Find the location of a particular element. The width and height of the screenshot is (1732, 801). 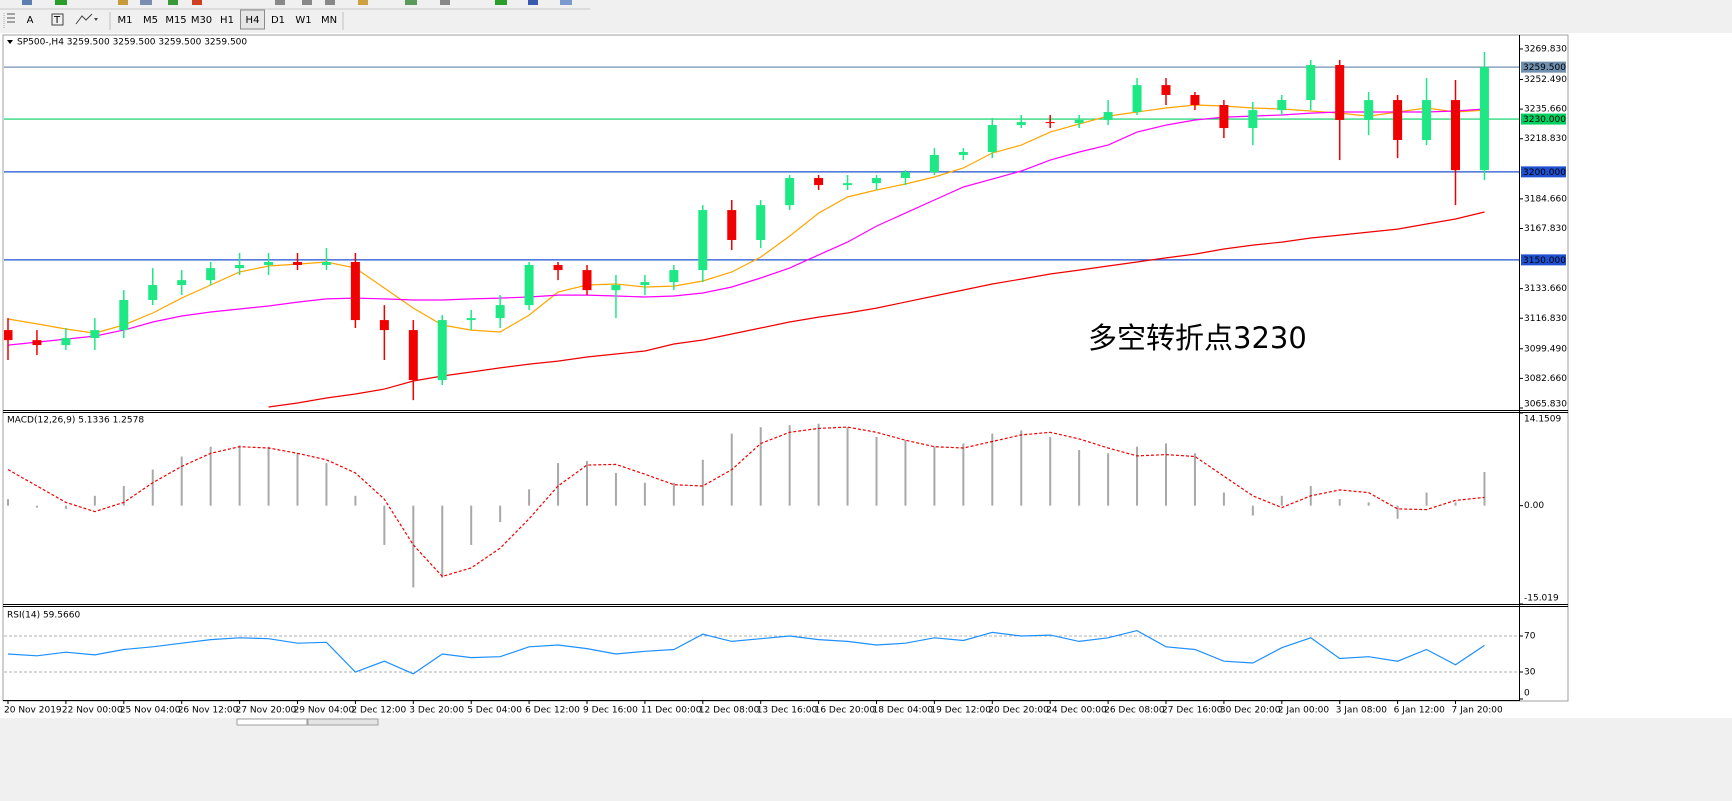

timeframe-button: W1 is located at coordinates (303, 20).